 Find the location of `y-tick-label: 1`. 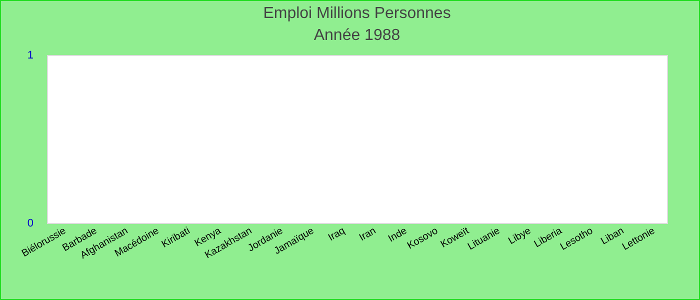

y-tick-label: 1 is located at coordinates (30, 56).